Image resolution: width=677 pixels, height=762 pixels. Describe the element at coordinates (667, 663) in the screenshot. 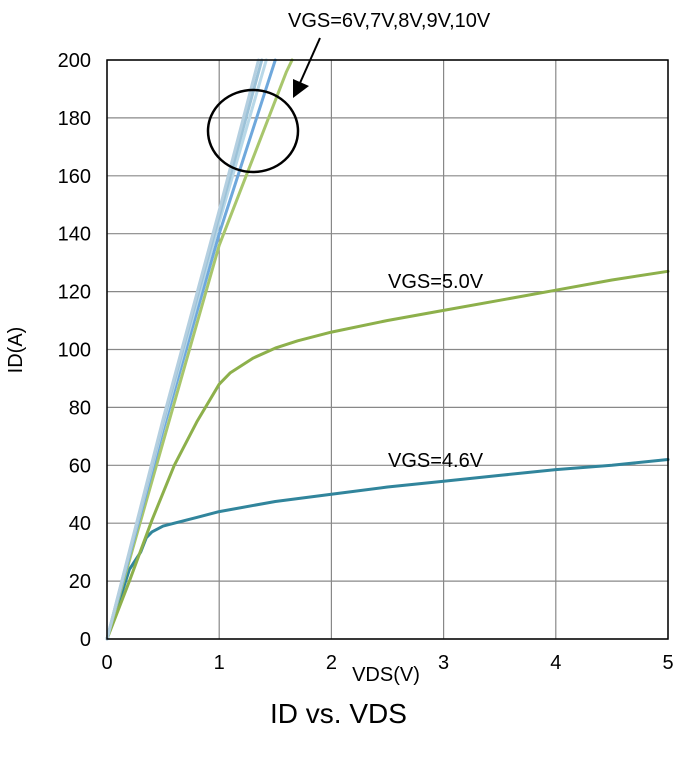

I see `x-tick-label: 5` at that location.